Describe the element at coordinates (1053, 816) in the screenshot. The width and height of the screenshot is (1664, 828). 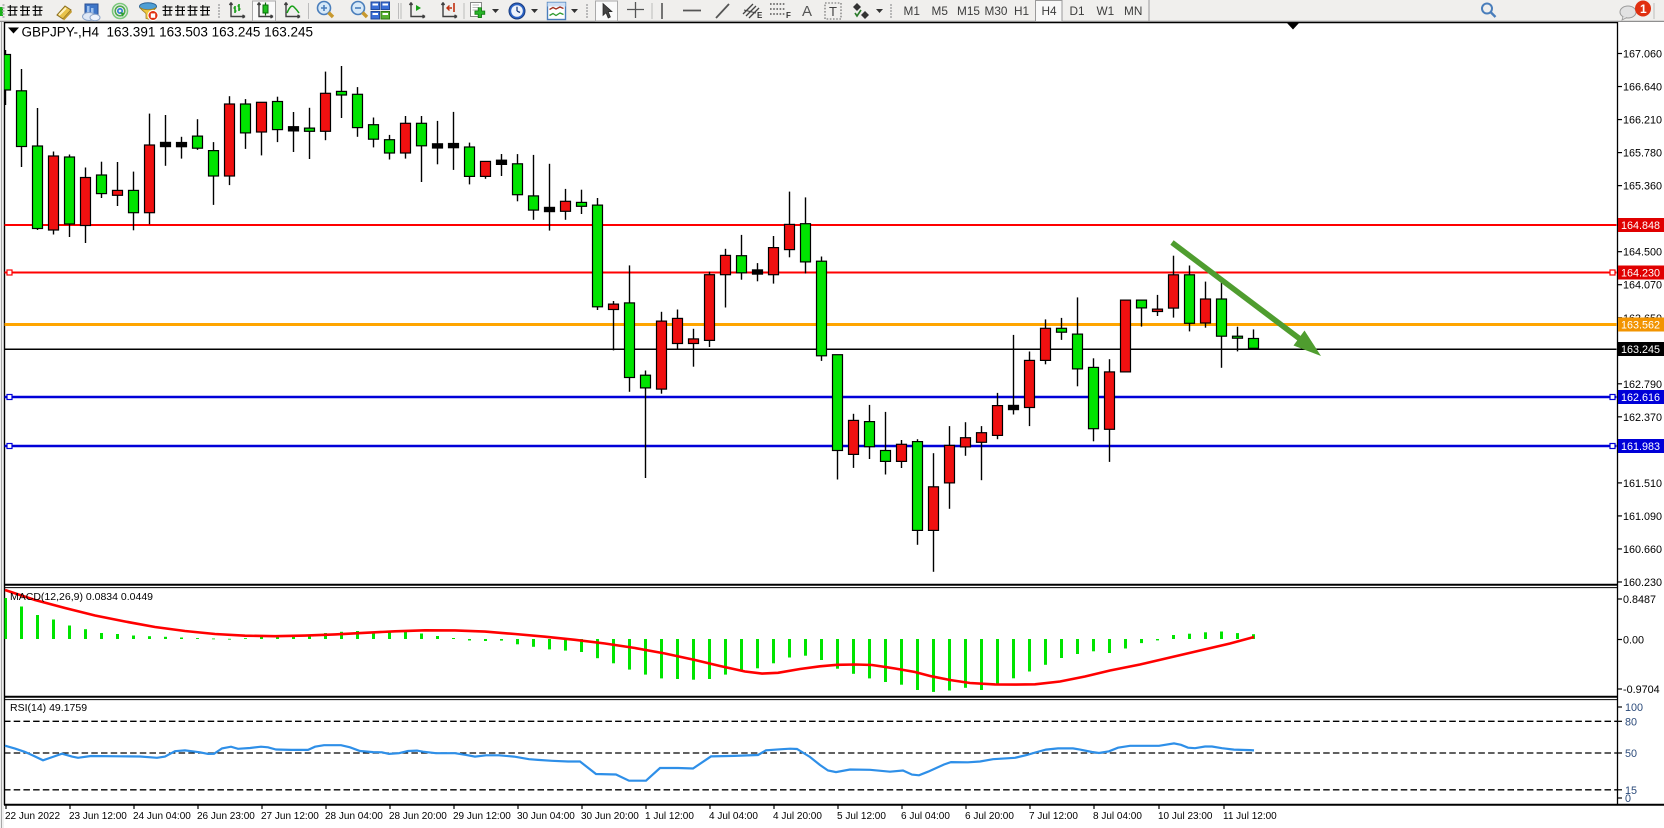
I see `svg-text: 7 Jul 12:00` at that location.